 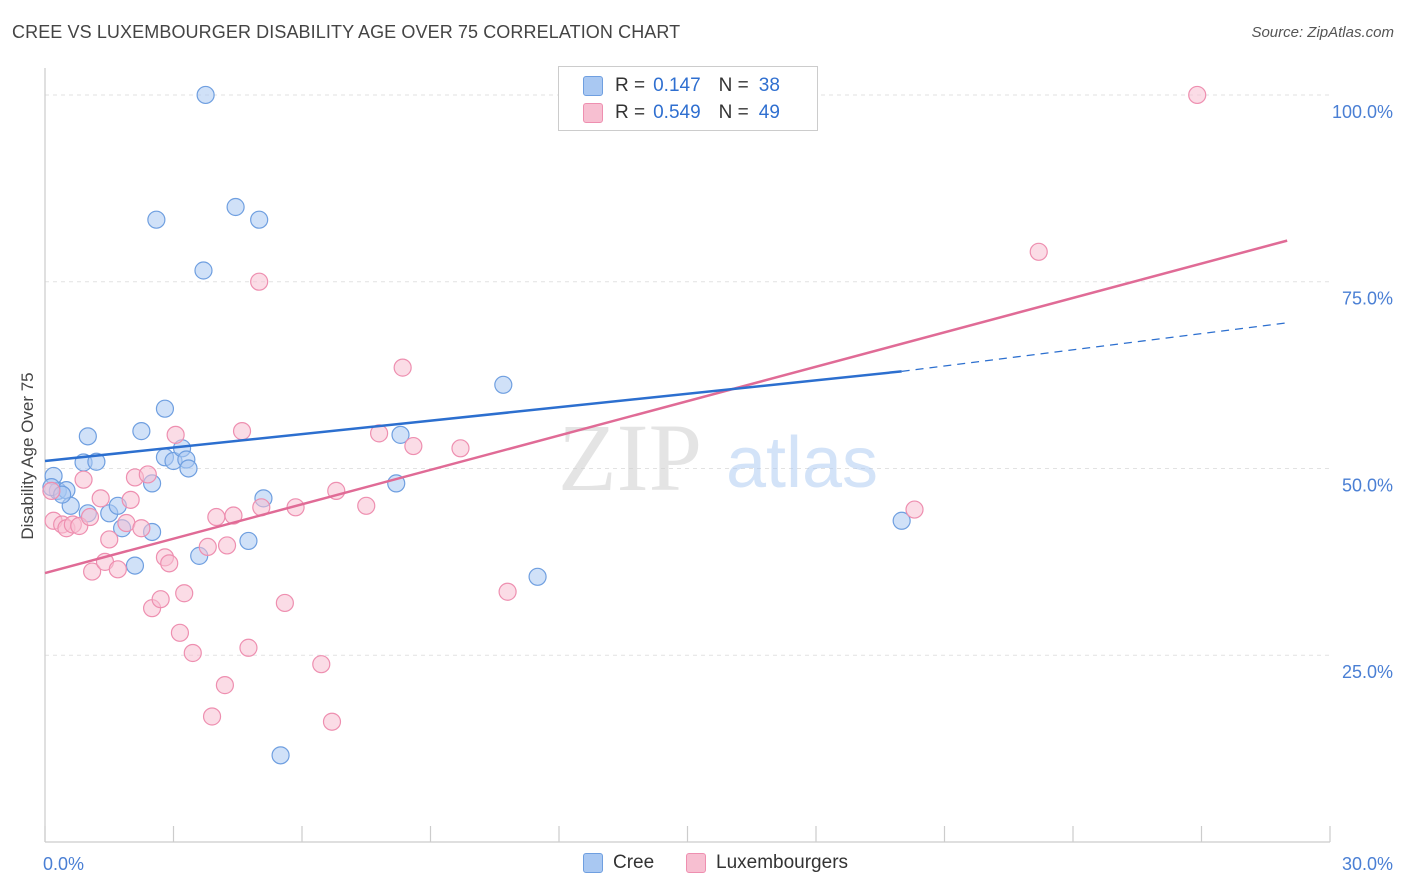 I want to click on legend-item-cree: Cree, so click(x=618, y=863).